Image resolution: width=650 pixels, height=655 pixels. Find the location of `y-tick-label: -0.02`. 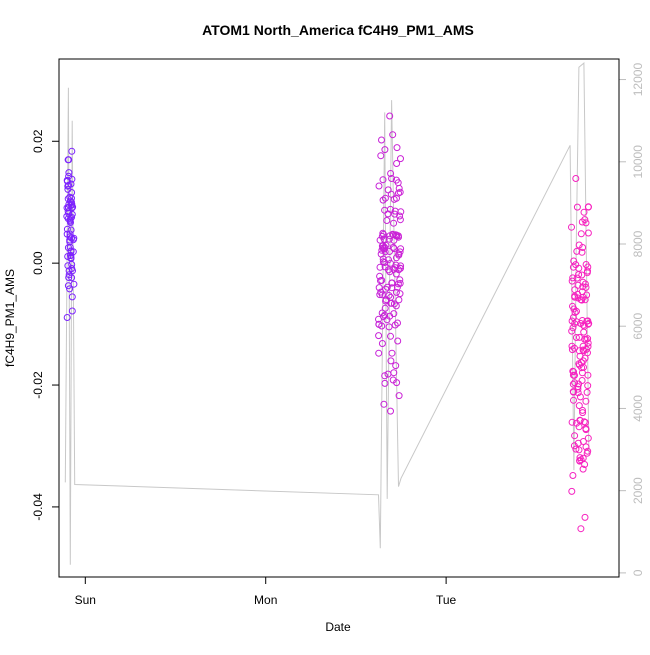

y-tick-label: -0.02 is located at coordinates (38, 385).